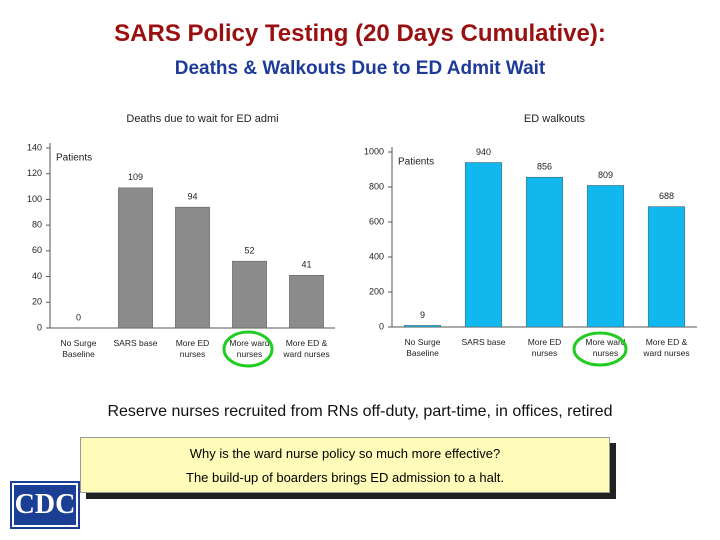  Describe the element at coordinates (605, 175) in the screenshot. I see `data-label: 809` at that location.